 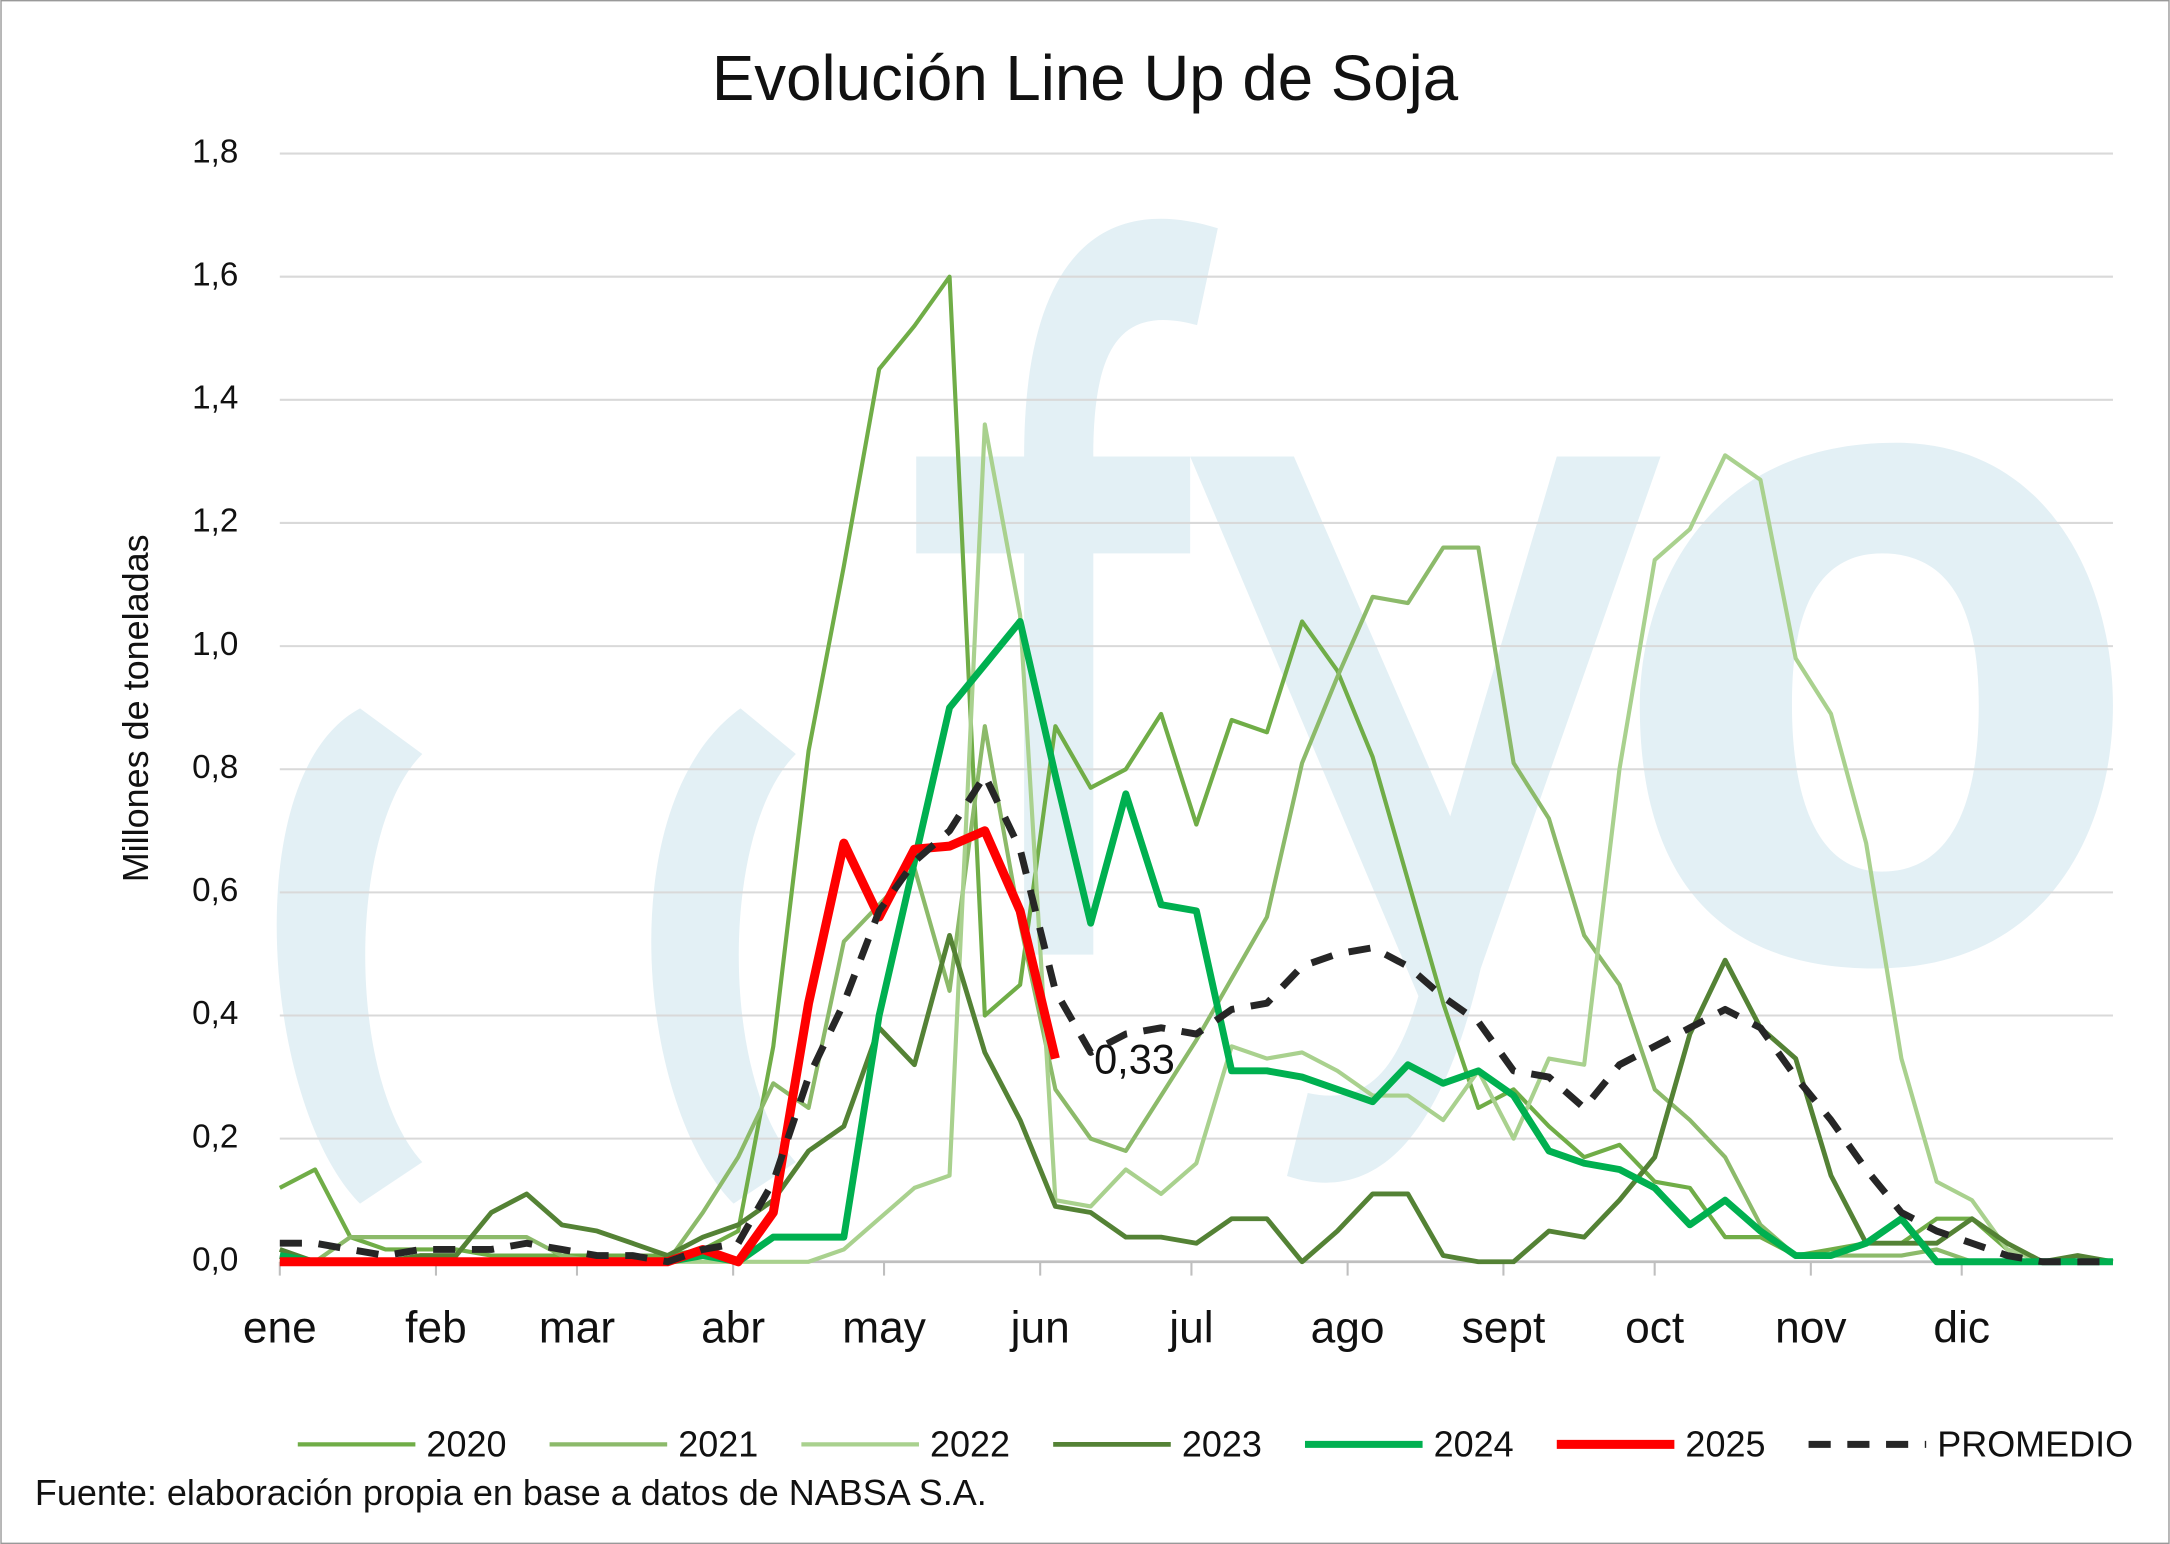 What do you see at coordinates (135, 708) in the screenshot?
I see `y-axis-label: Millones de toneladas` at bounding box center [135, 708].